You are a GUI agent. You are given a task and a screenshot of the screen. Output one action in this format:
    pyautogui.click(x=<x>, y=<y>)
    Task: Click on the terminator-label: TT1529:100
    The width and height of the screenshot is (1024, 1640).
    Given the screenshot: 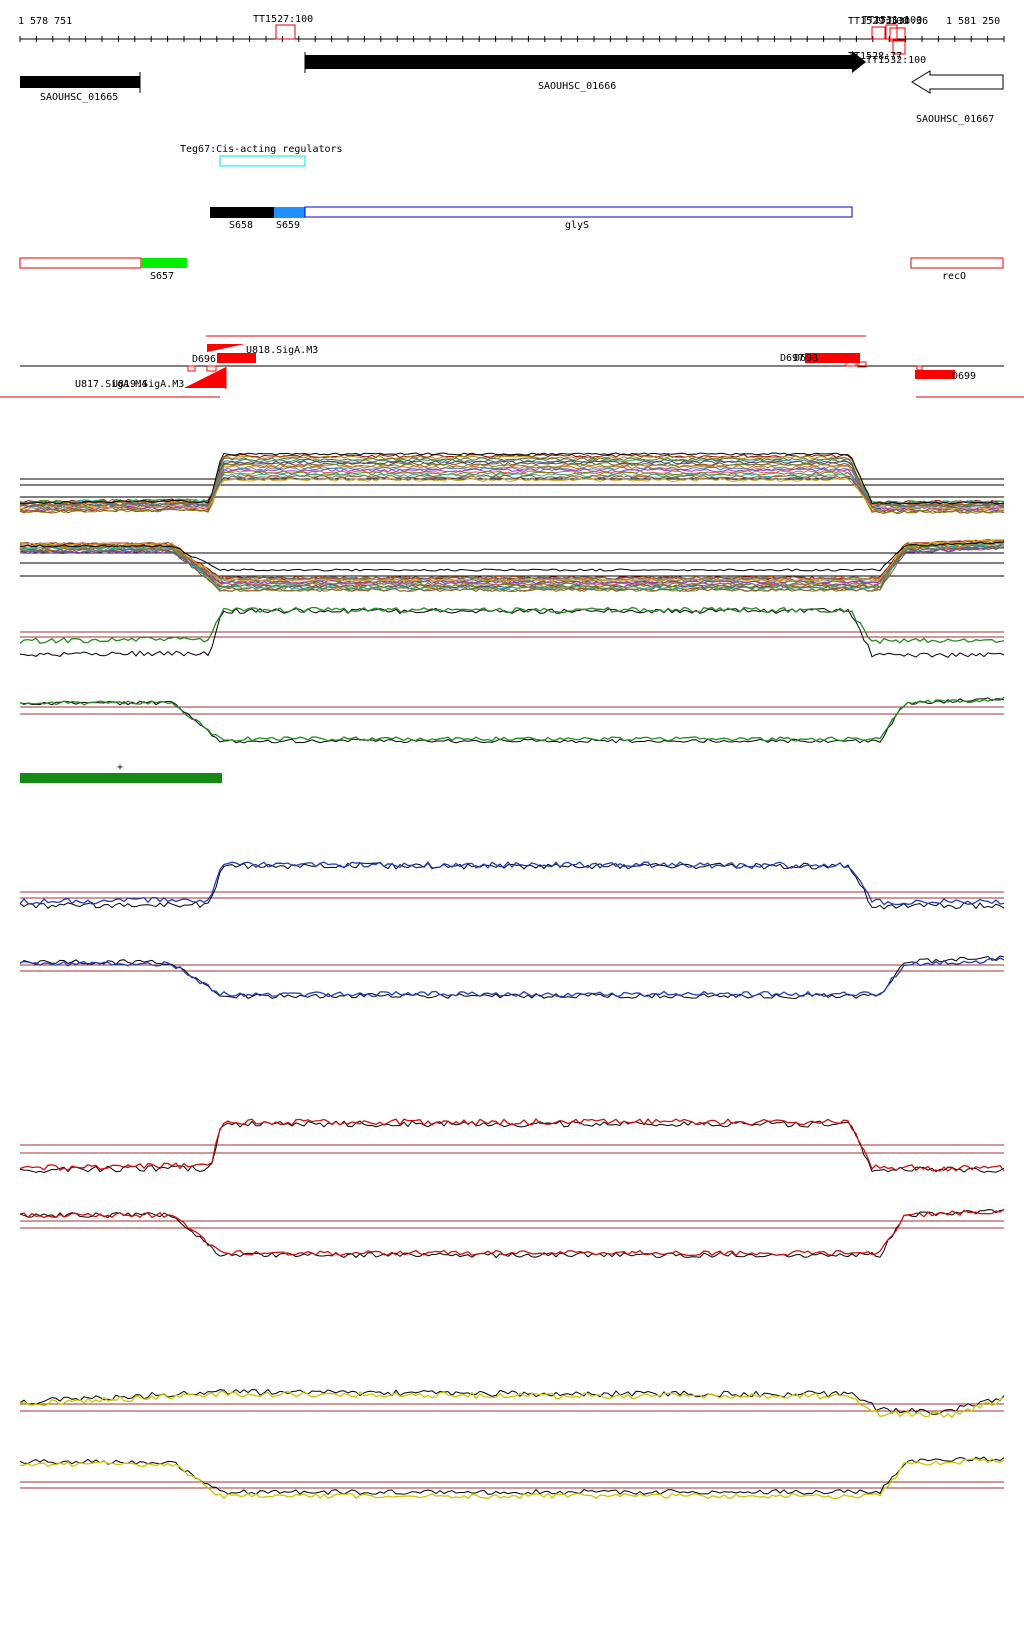 What is the action you would take?
    pyautogui.click(x=878, y=21)
    